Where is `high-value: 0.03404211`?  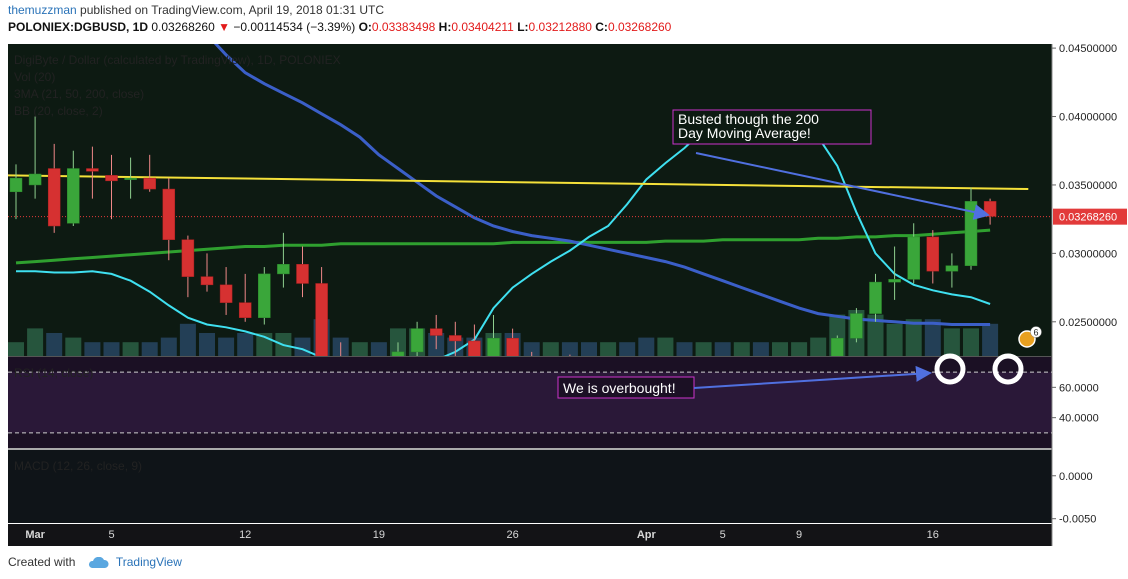 high-value: 0.03404211 is located at coordinates (482, 27).